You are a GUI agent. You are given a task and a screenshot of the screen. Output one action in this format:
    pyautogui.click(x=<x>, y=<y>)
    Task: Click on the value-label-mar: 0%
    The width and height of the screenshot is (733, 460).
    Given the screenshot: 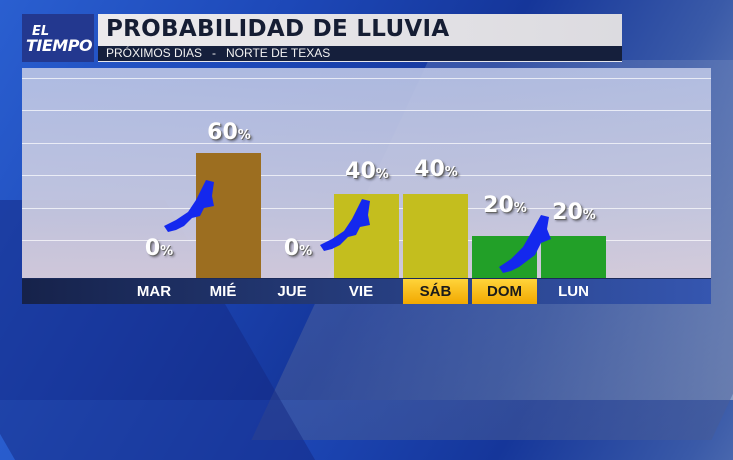 What is the action you would take?
    pyautogui.click(x=159, y=248)
    